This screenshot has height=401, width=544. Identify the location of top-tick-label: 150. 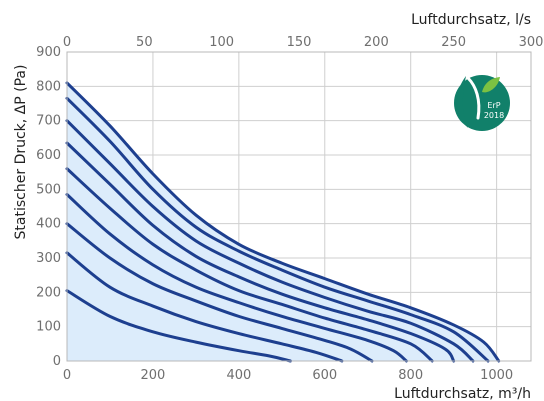
(299, 42).